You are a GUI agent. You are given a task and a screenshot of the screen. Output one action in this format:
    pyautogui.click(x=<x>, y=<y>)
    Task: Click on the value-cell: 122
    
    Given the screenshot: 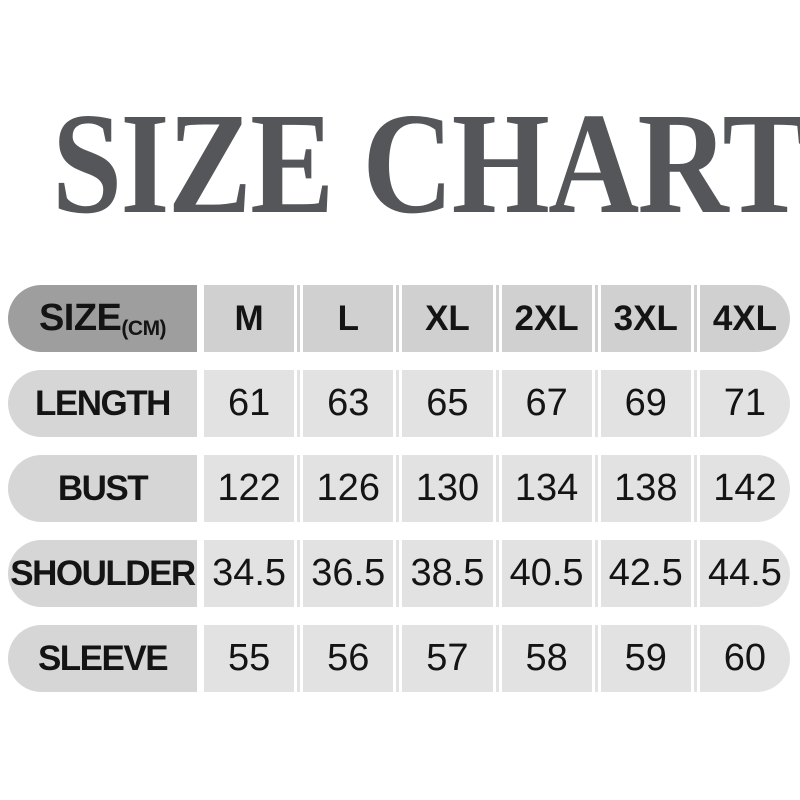 What is the action you would take?
    pyautogui.click(x=249, y=488)
    